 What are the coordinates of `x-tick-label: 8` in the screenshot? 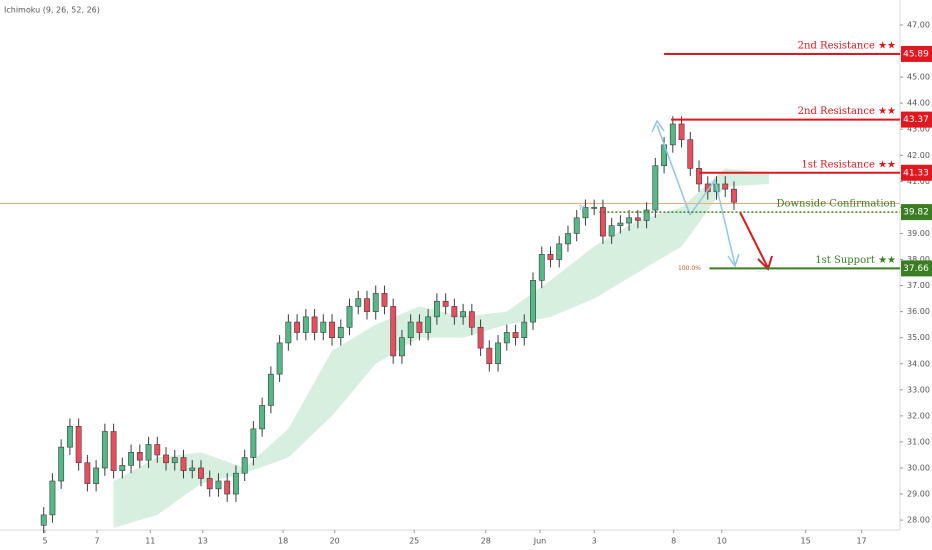 It's located at (673, 541).